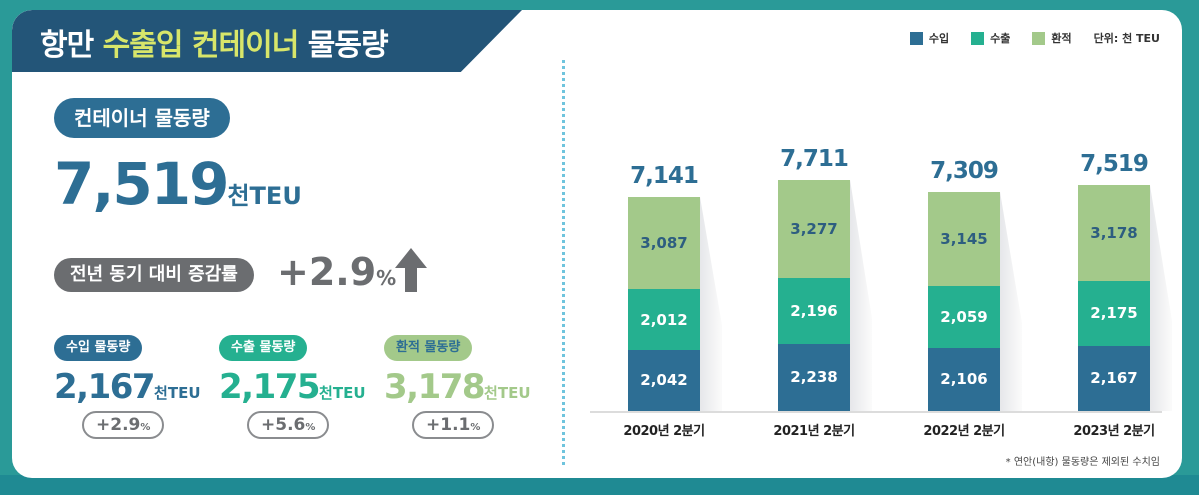  Describe the element at coordinates (1126, 38) in the screenshot. I see `legend-unit: 단위: 천 TEU` at that location.